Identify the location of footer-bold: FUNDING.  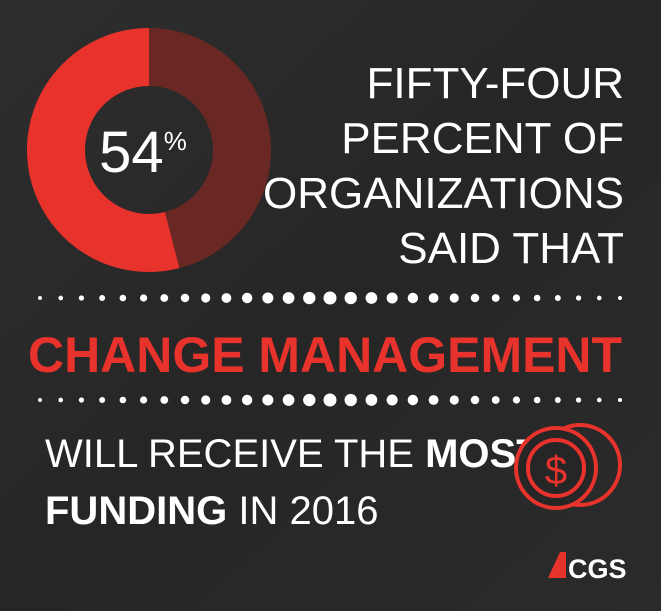
(136, 511).